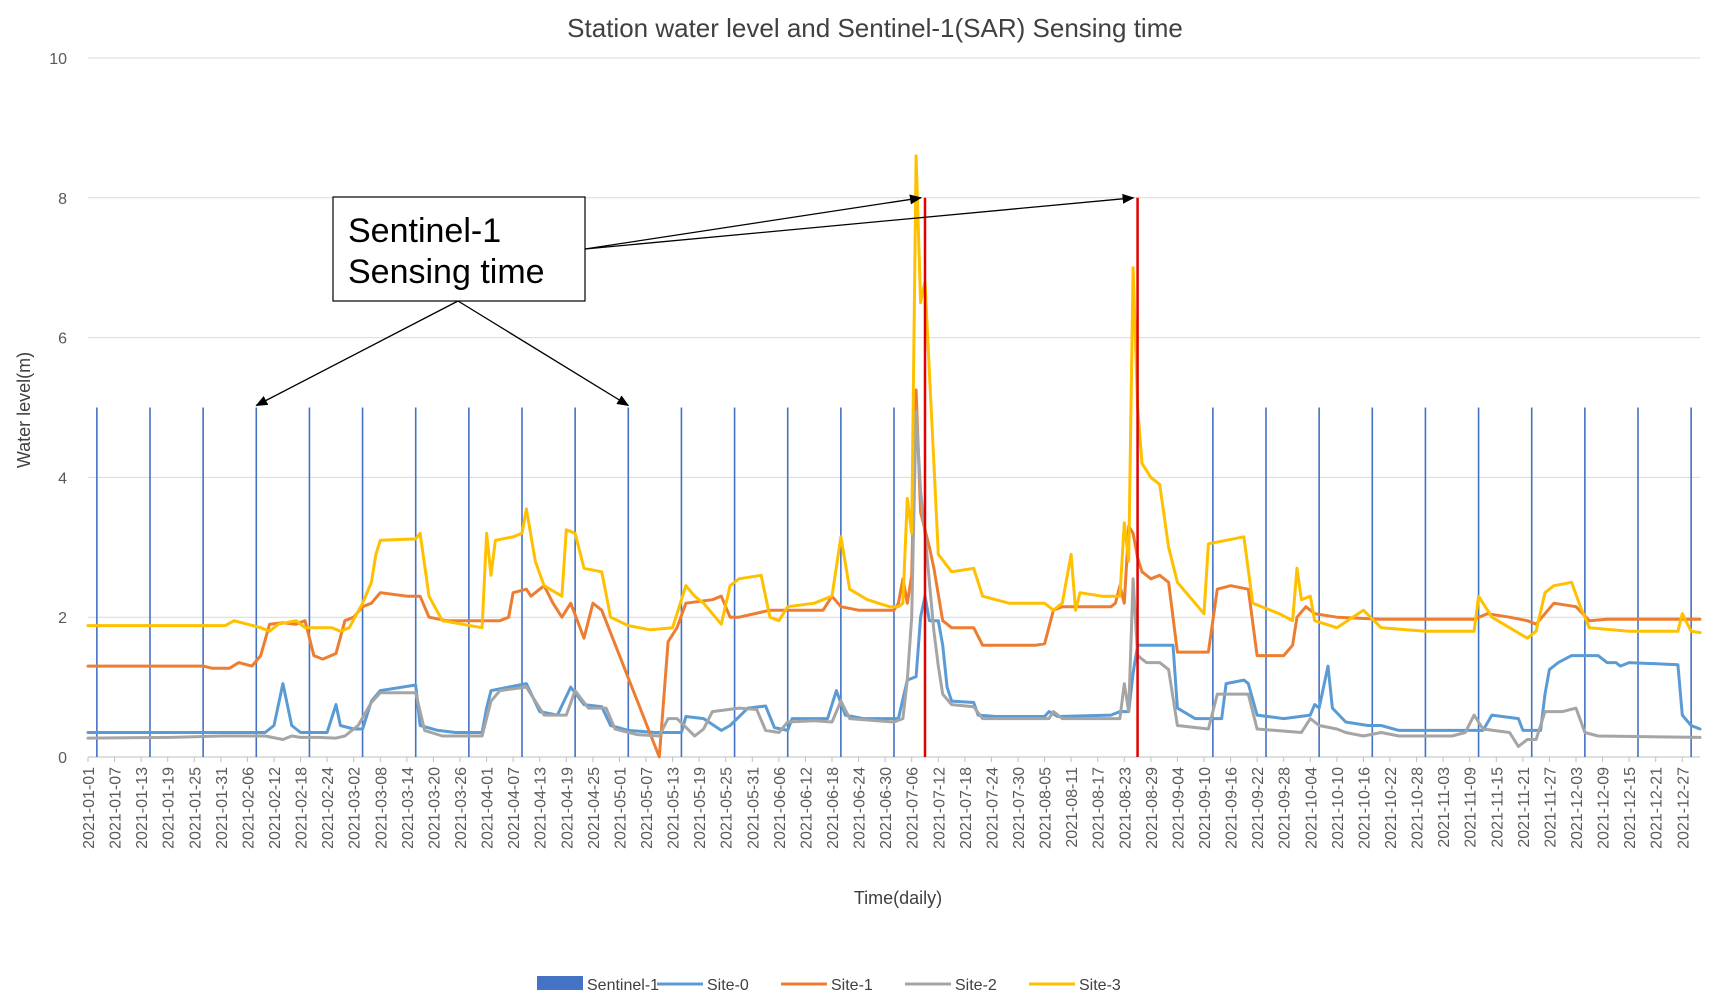  What do you see at coordinates (620, 808) in the screenshot?
I see `x-tick-label: 2021-05-01` at bounding box center [620, 808].